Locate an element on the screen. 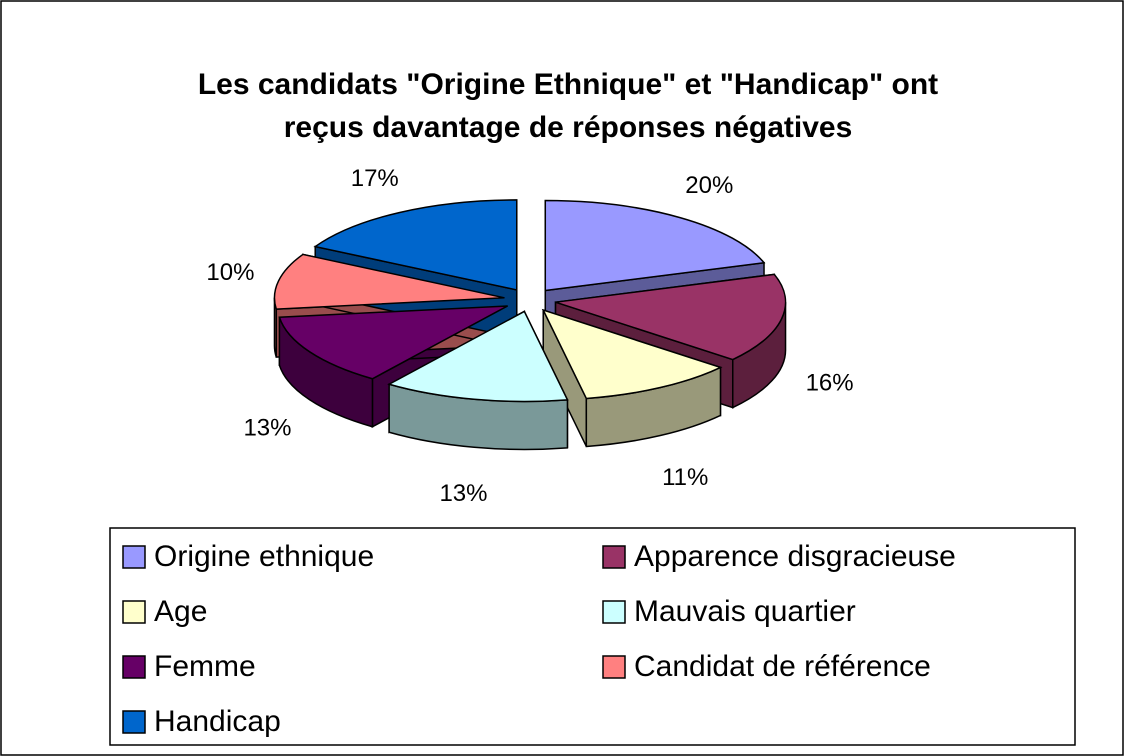 This screenshot has width=1125, height=756. legend-label: Handicap is located at coordinates (217, 721).